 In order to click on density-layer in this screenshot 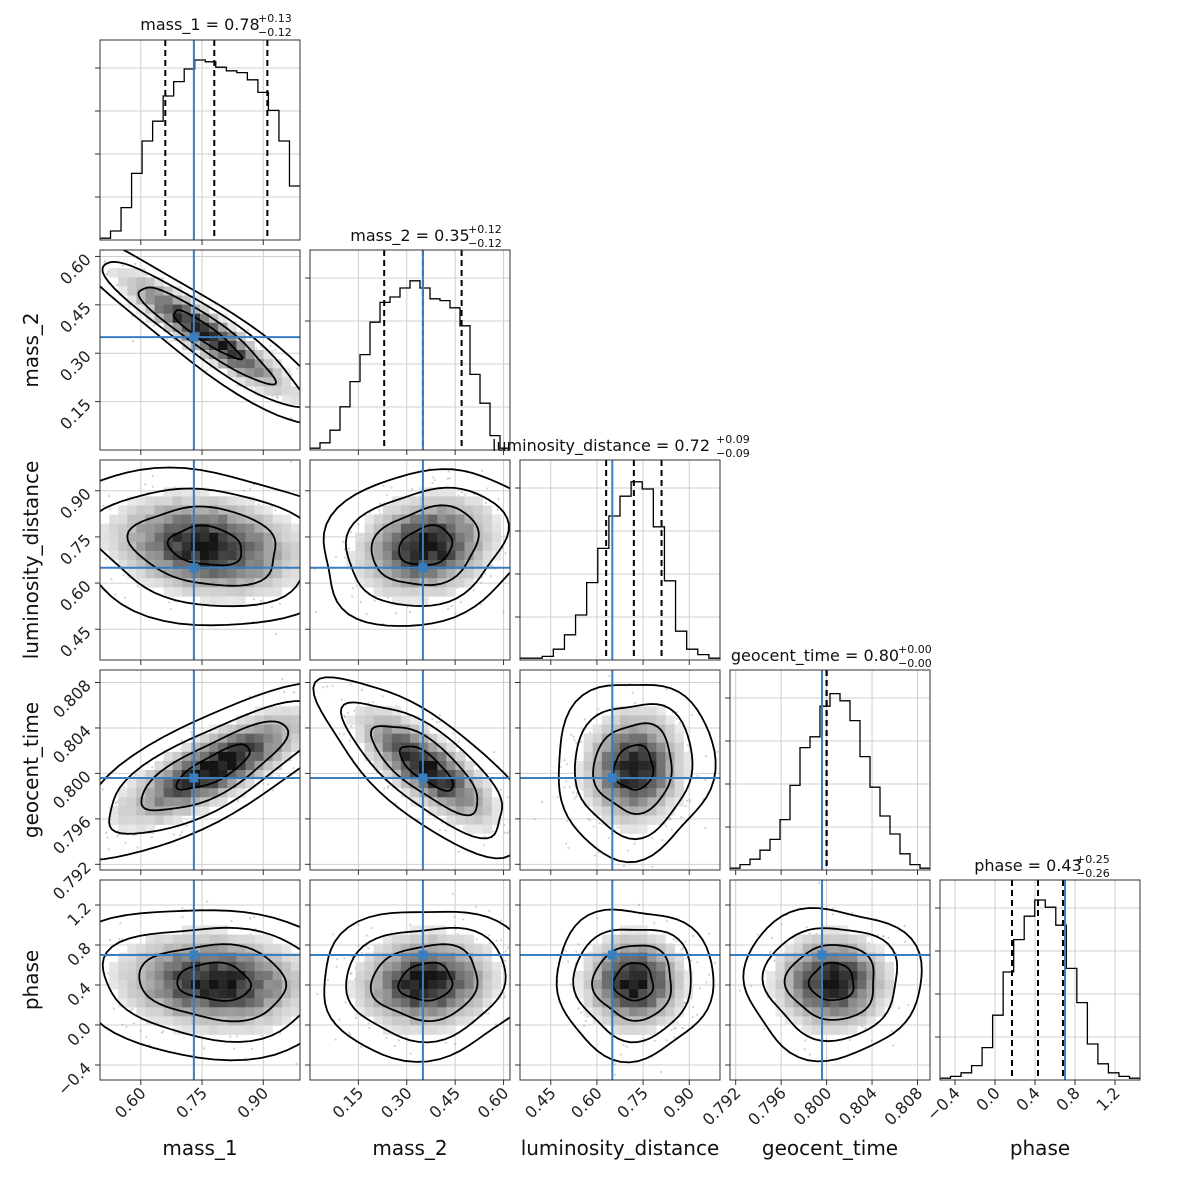, I will do `click(410, 560)`.